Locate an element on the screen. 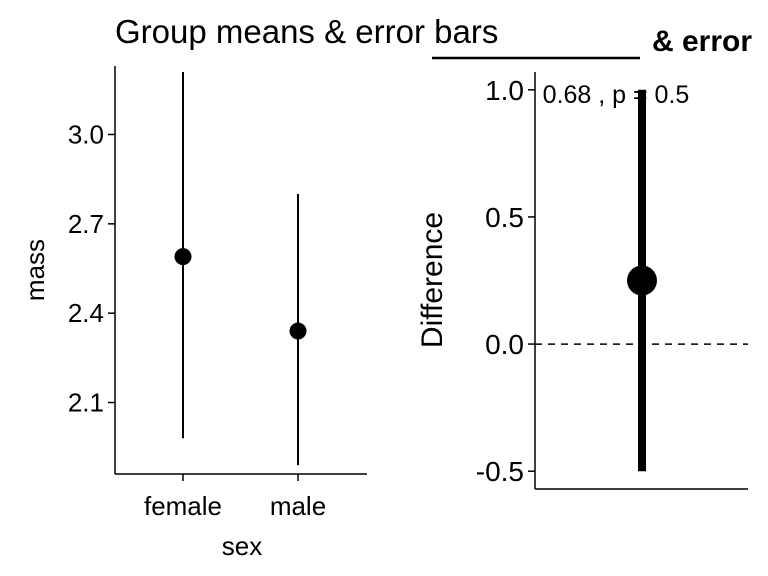 This screenshot has height=576, width=768. left-y-tick-label: 2.7 is located at coordinates (86, 224).